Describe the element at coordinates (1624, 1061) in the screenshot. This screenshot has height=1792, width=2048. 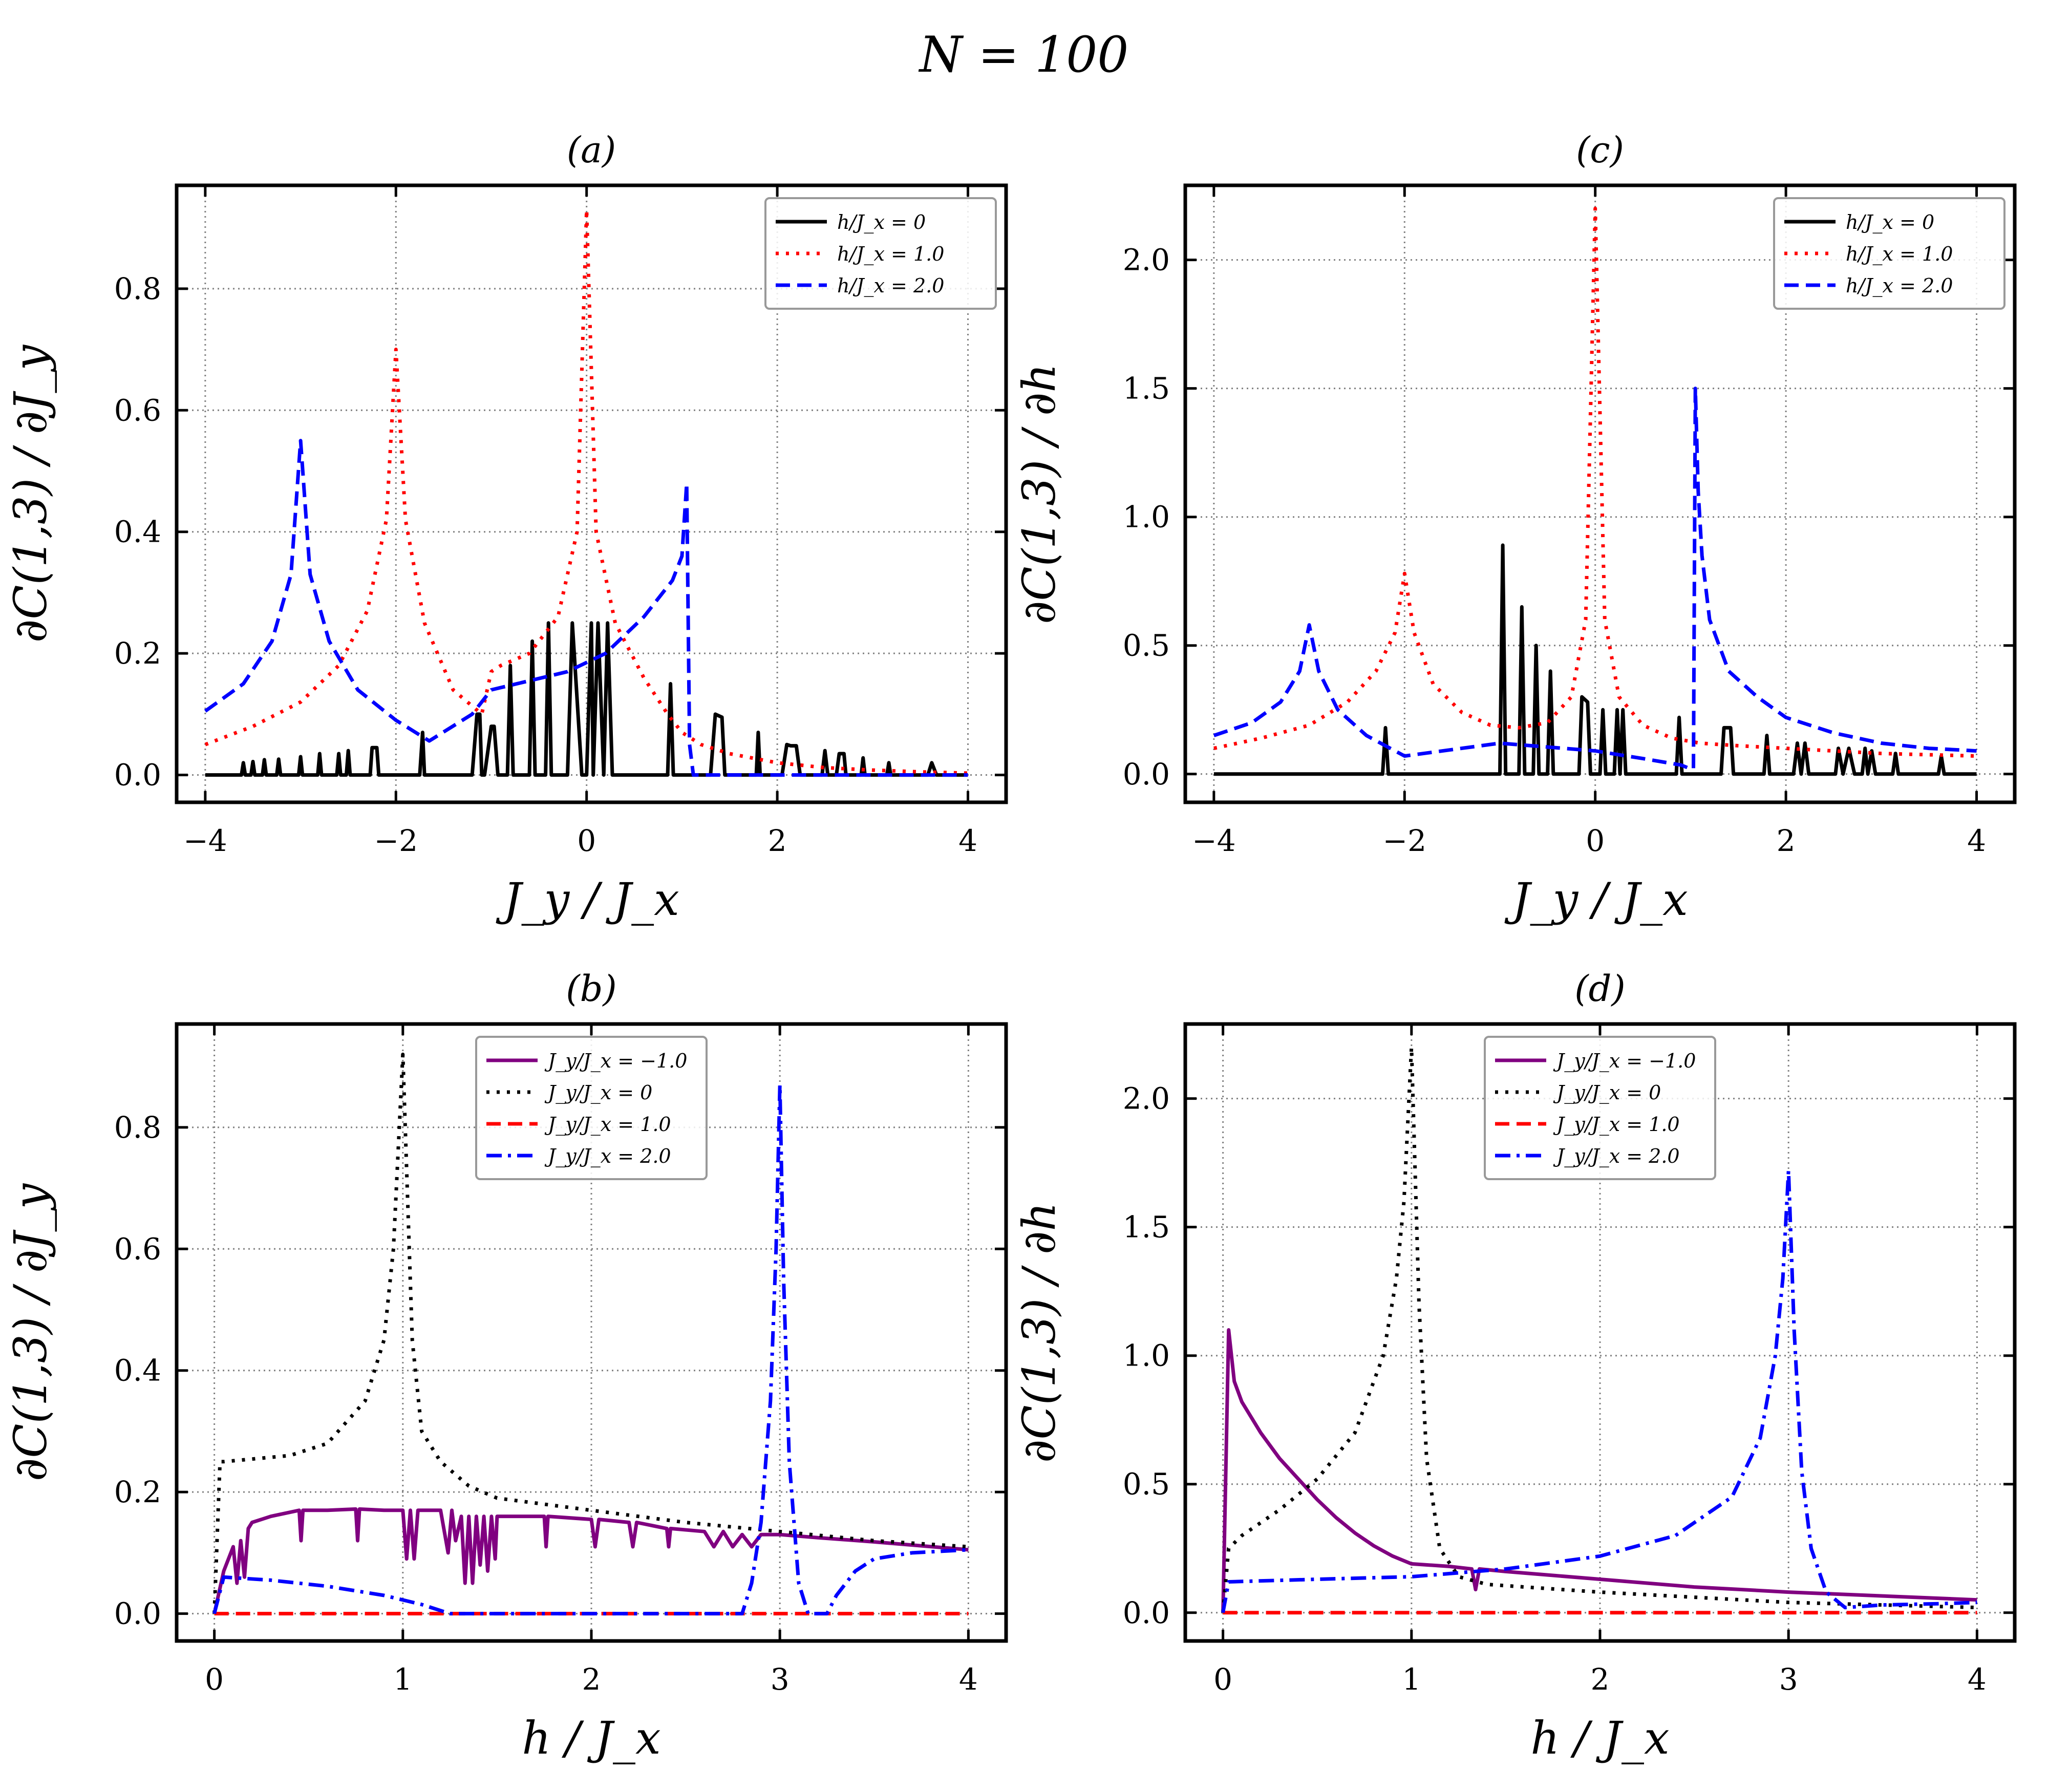
I see `legend-label-d-0: J_y/J_x = −1.0` at that location.